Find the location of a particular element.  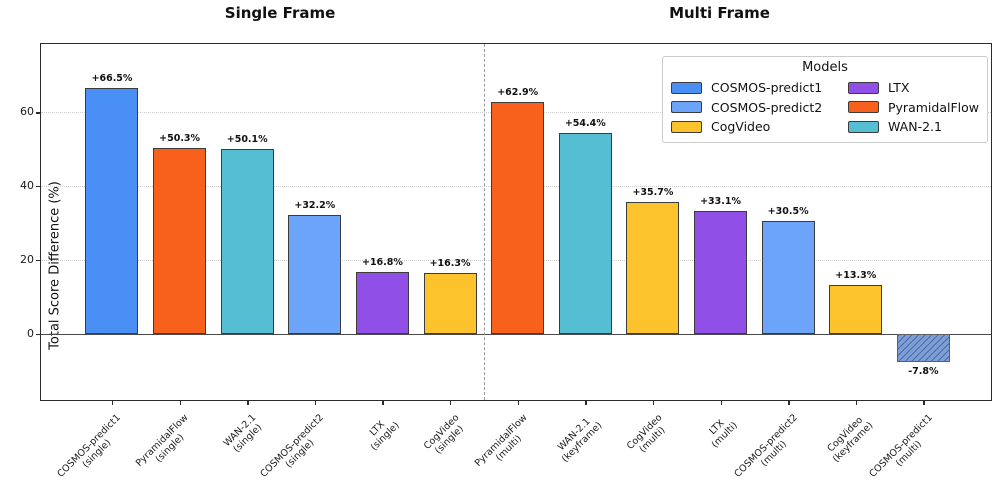

bar-cogvideo-keyframe is located at coordinates (856, 309).